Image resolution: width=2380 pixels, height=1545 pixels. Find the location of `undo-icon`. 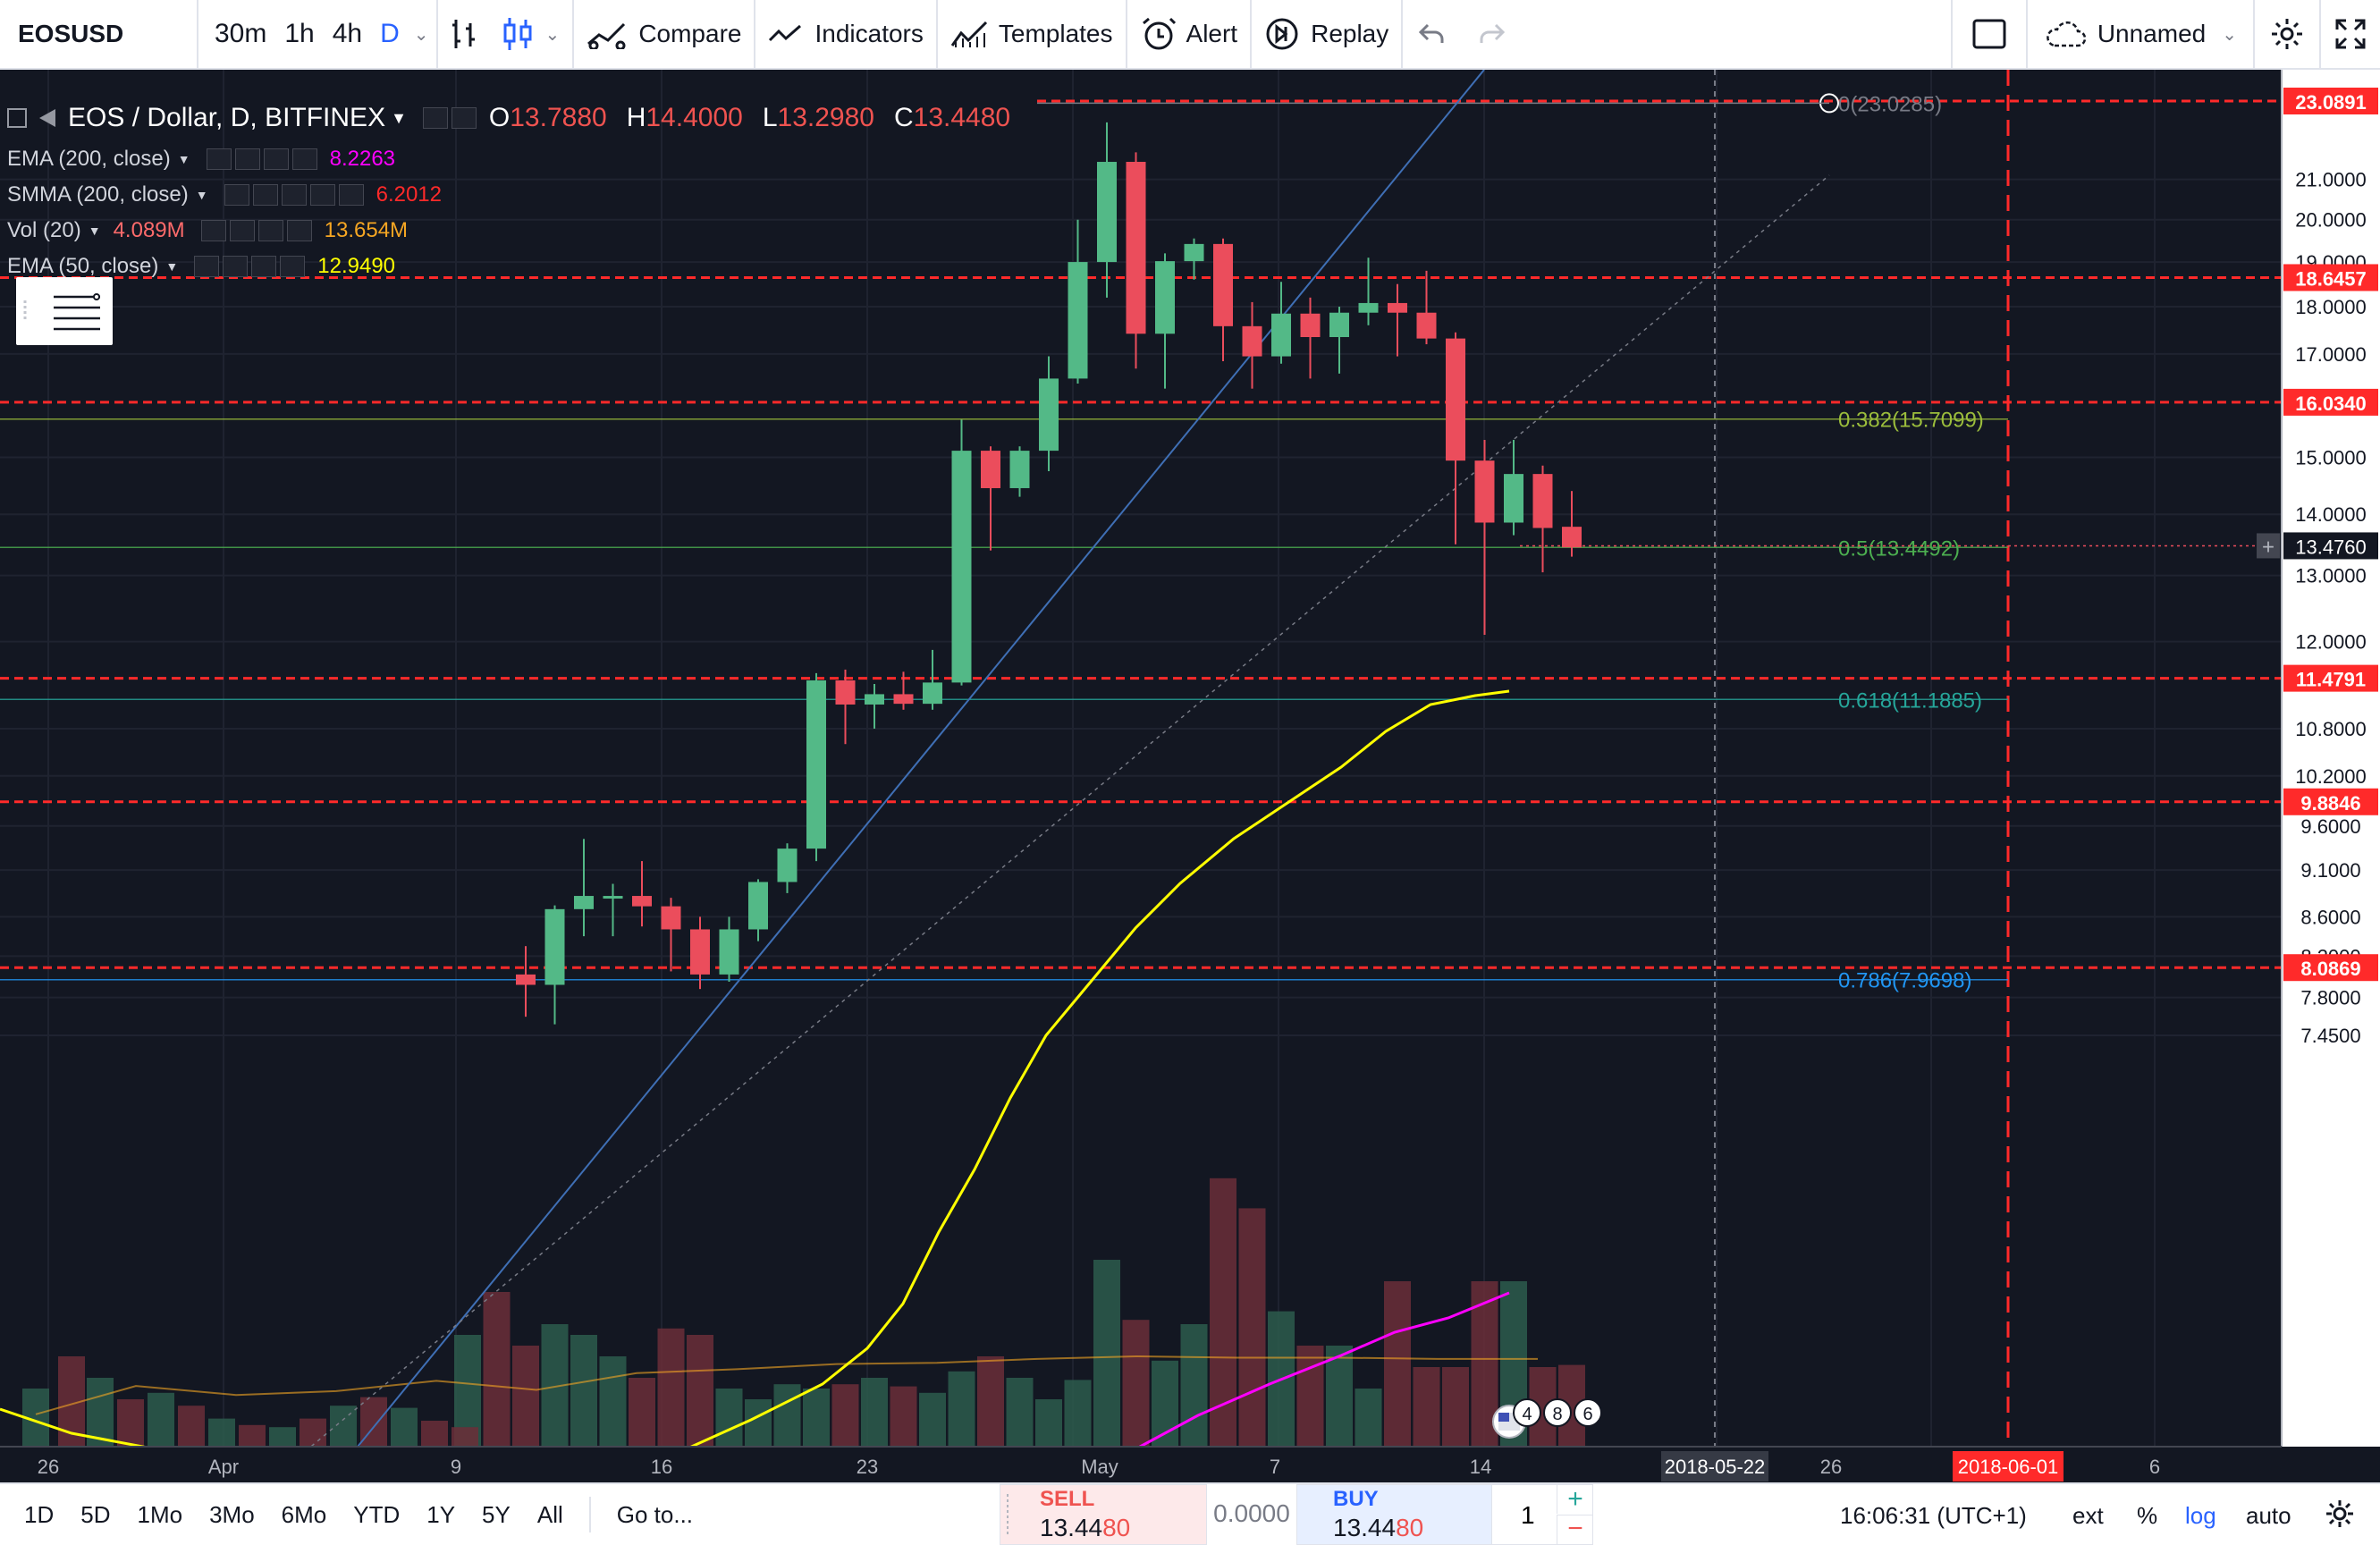

undo-icon is located at coordinates (1432, 33).